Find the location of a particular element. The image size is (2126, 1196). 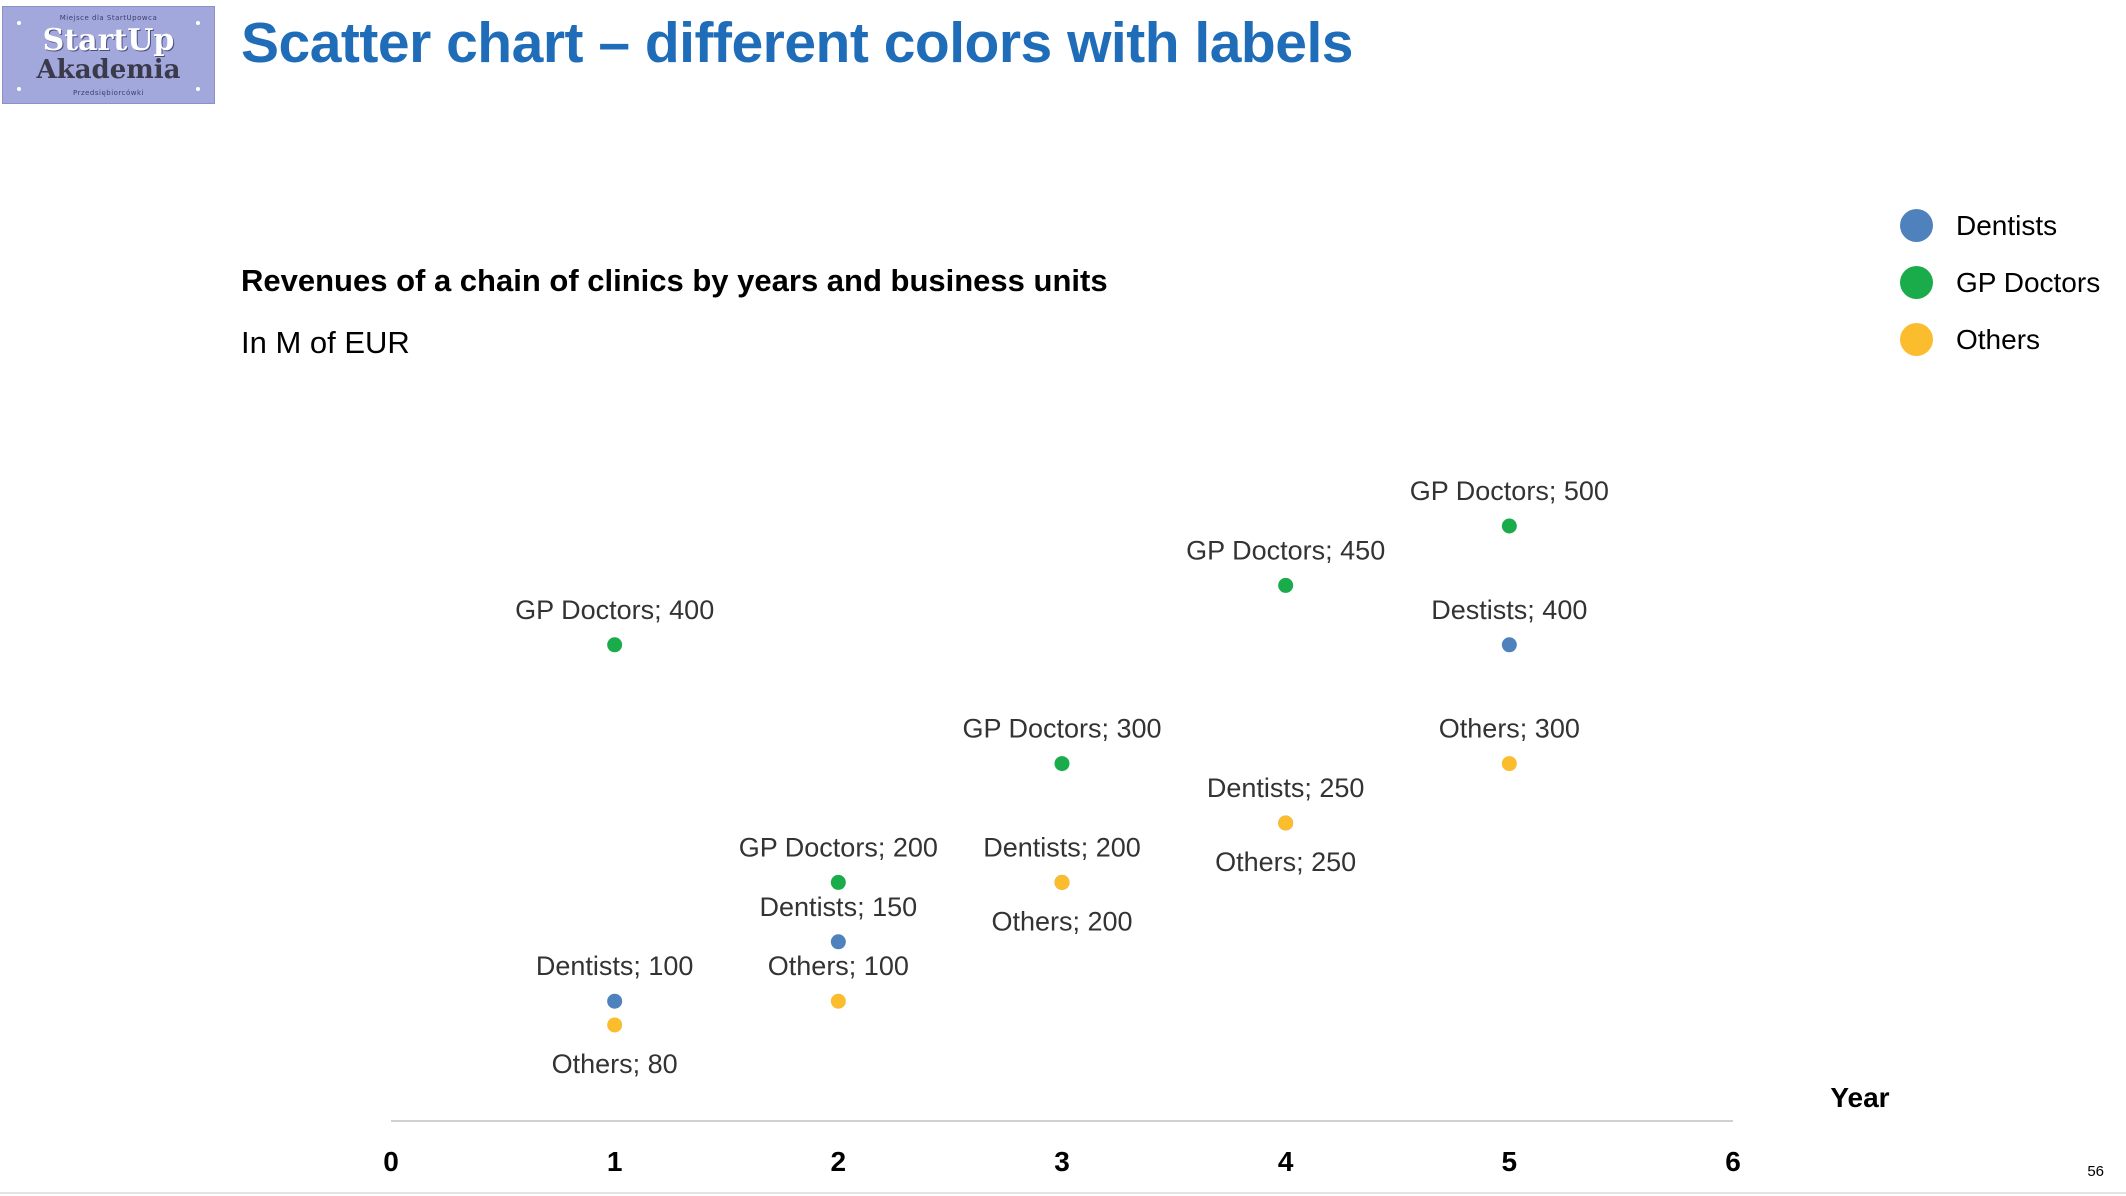

legend-label-gp-doctors: GP Doctors is located at coordinates (2028, 282).